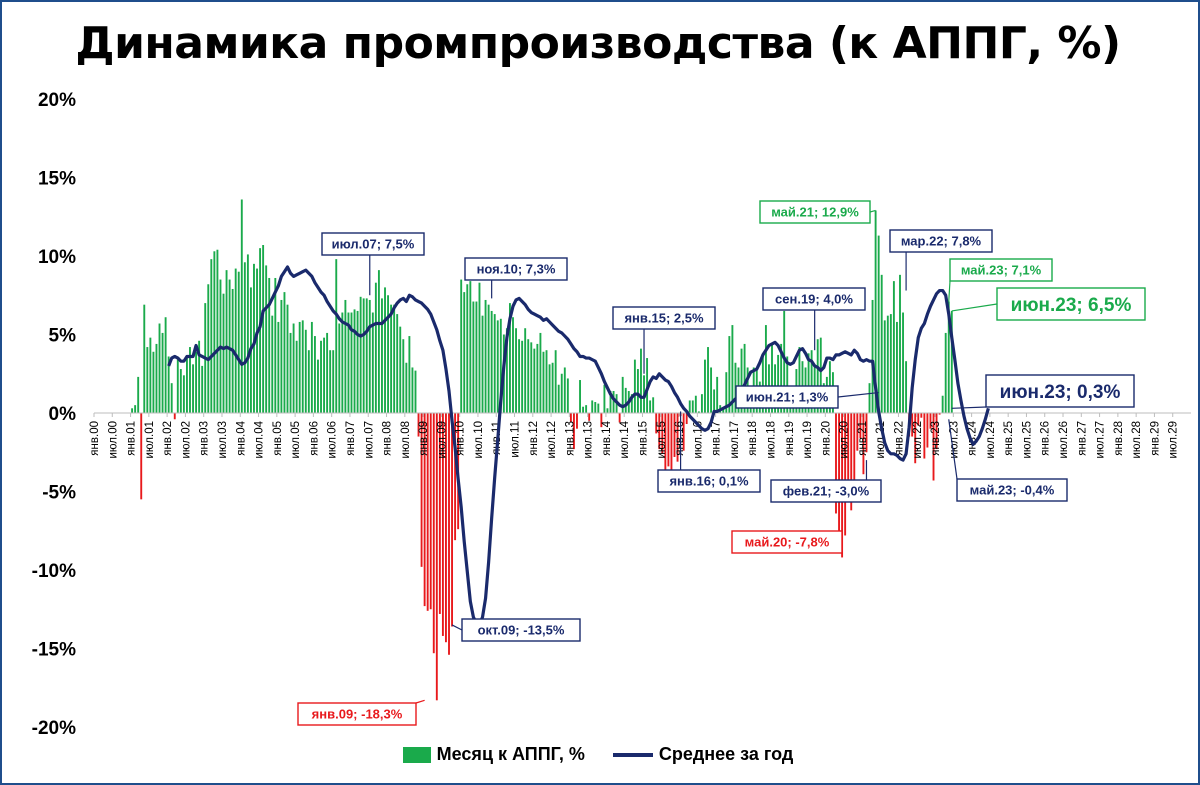  Describe the element at coordinates (787, 542) in the screenshot. I see `annotation-label: май.20; -7,8%` at that location.